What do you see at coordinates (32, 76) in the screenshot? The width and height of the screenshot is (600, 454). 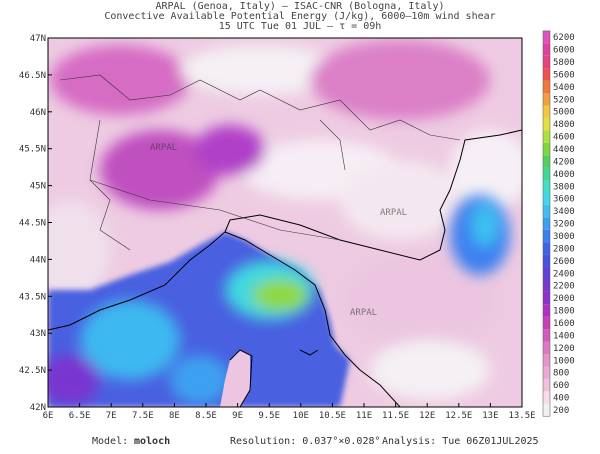 I see `lat-tick-label: 46.5N` at bounding box center [32, 76].